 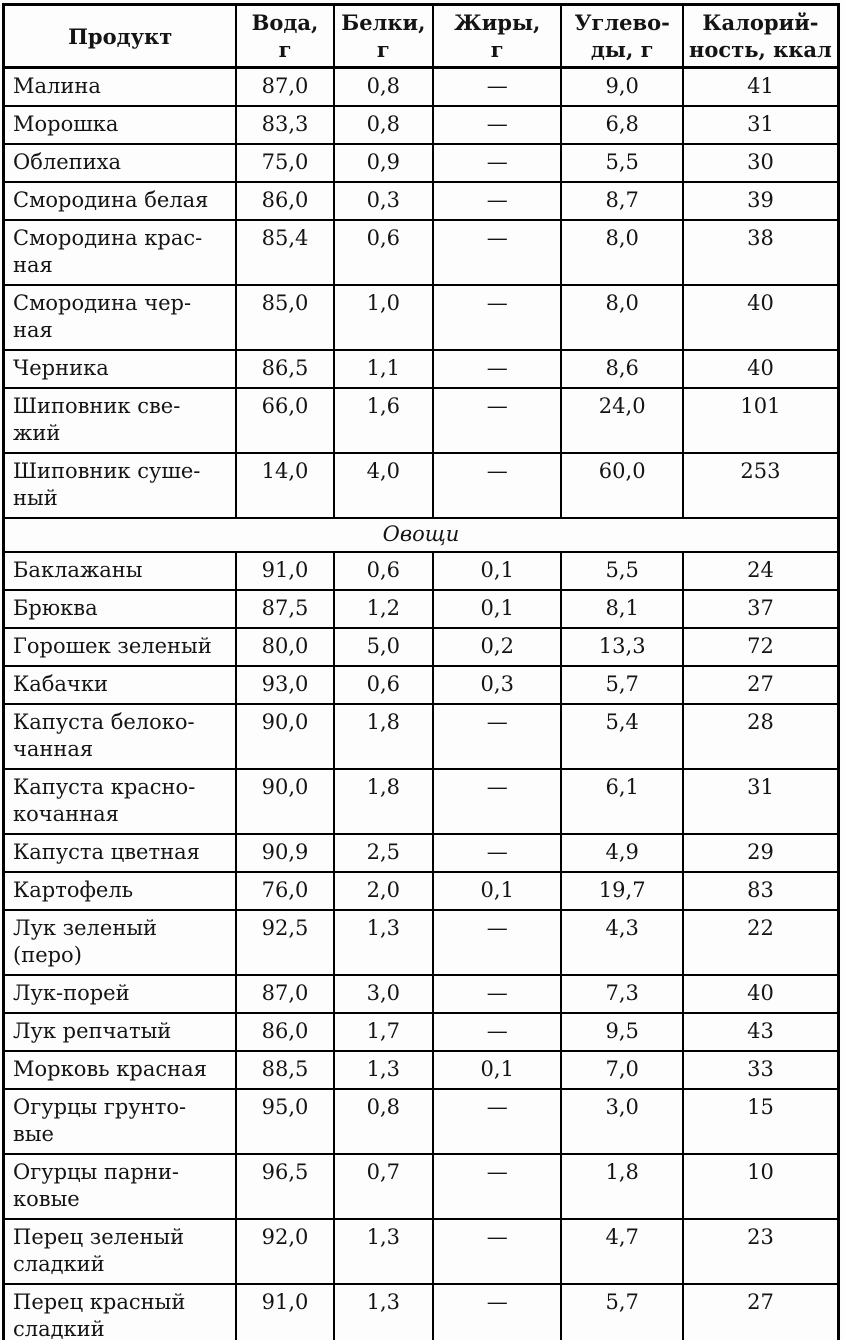 What do you see at coordinates (421, 609) in the screenshot?
I see `table-row: Брюква 87,5 1,2 0,1 8,1 37` at bounding box center [421, 609].